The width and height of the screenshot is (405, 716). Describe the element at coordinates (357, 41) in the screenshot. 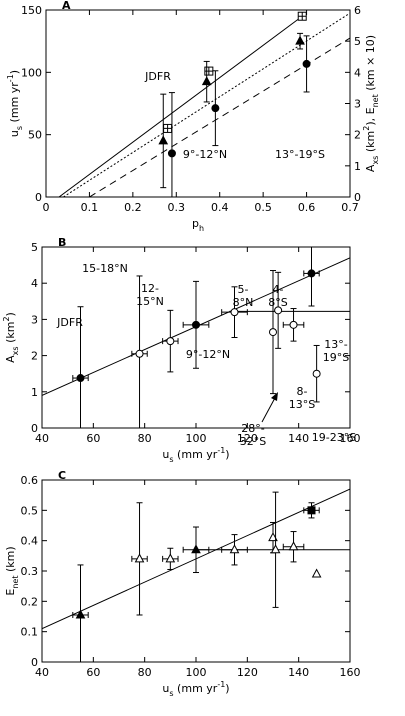

I see `y2-tick-label: 5` at that location.